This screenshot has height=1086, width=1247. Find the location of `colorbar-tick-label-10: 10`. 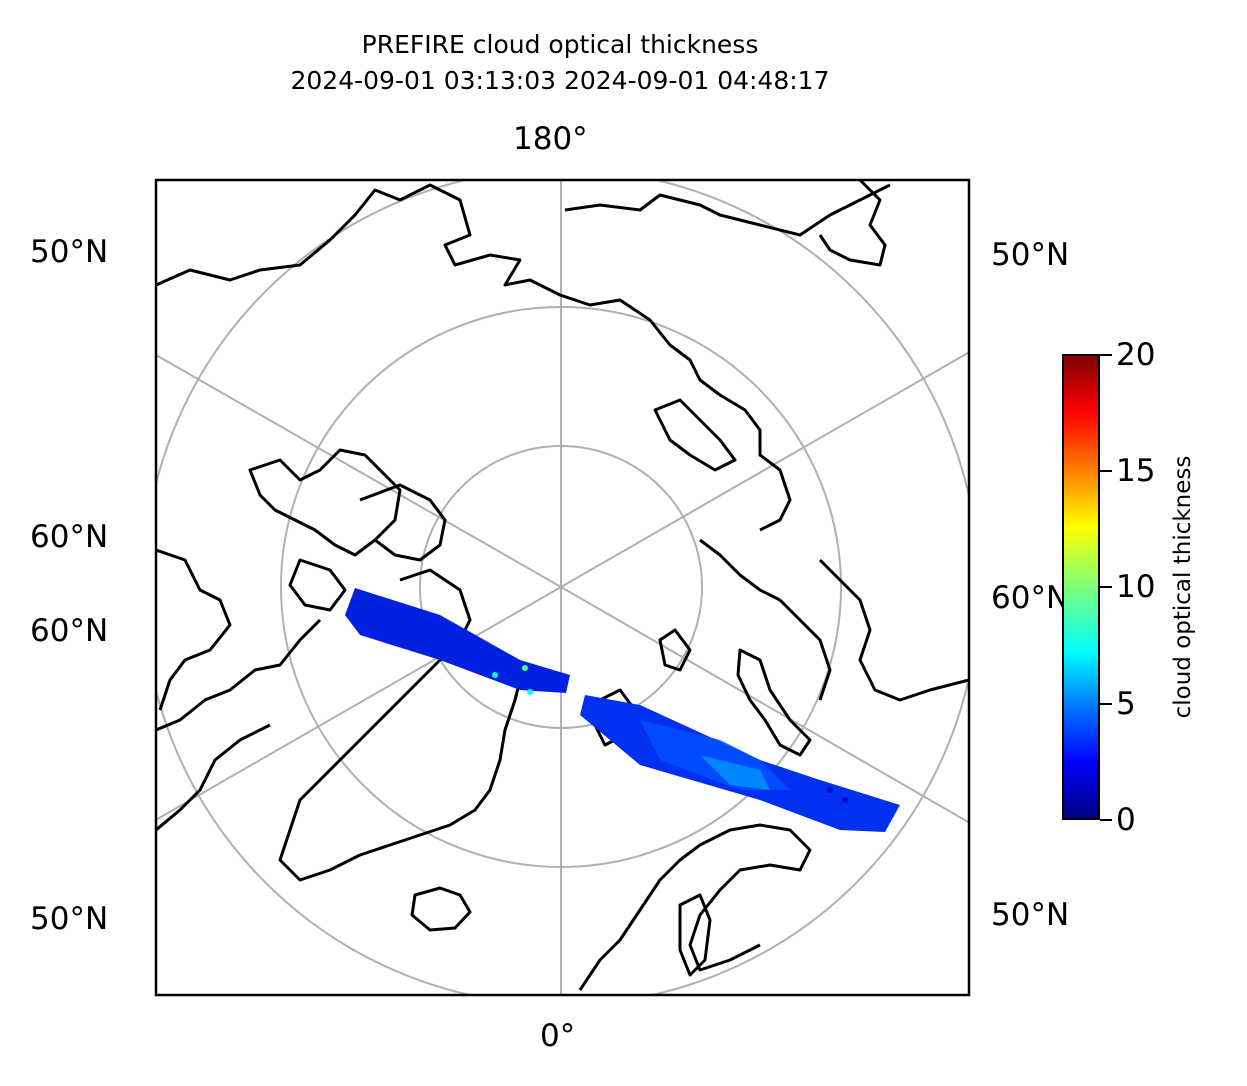

colorbar-tick-label-10: 10 is located at coordinates (1136, 587).